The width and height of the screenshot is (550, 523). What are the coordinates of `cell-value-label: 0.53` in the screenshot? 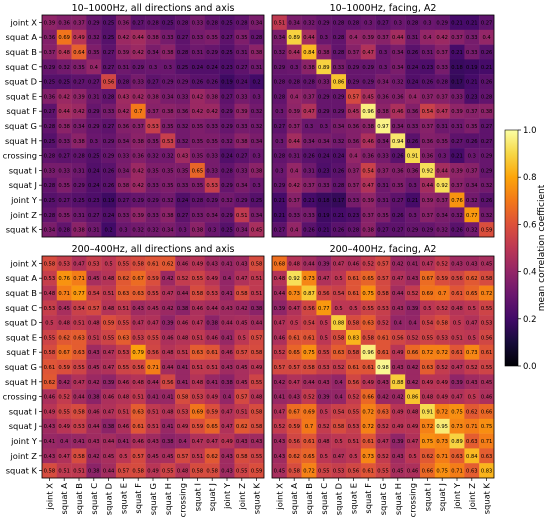 It's located at (153, 127).